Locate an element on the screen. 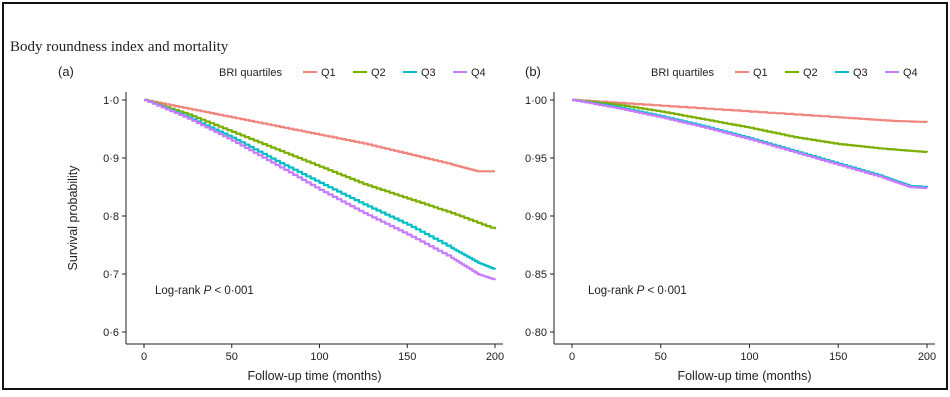 Image resolution: width=950 pixels, height=397 pixels. y-tick-label: 1·0 is located at coordinates (111, 101).